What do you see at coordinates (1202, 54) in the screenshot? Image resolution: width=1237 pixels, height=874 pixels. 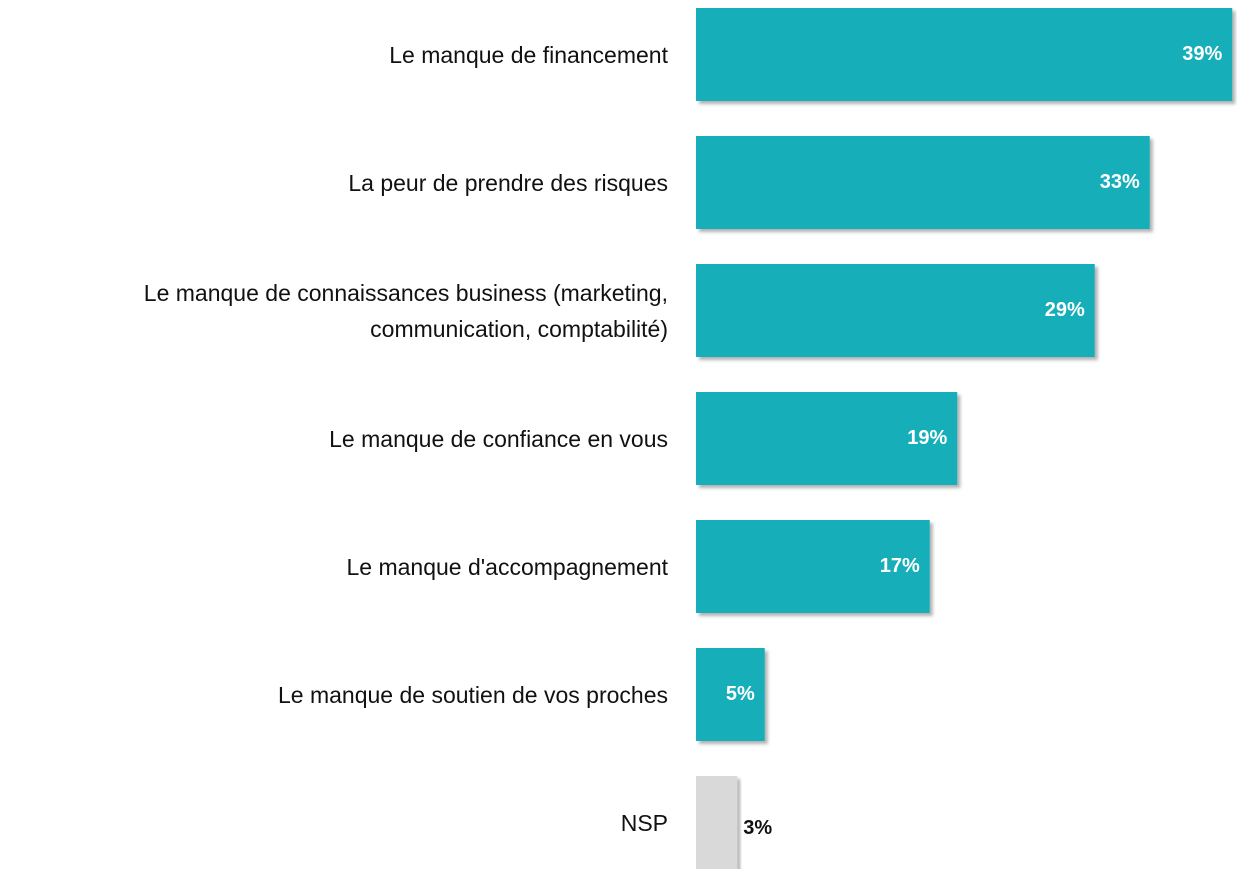 I see `value-label: 39%` at bounding box center [1202, 54].